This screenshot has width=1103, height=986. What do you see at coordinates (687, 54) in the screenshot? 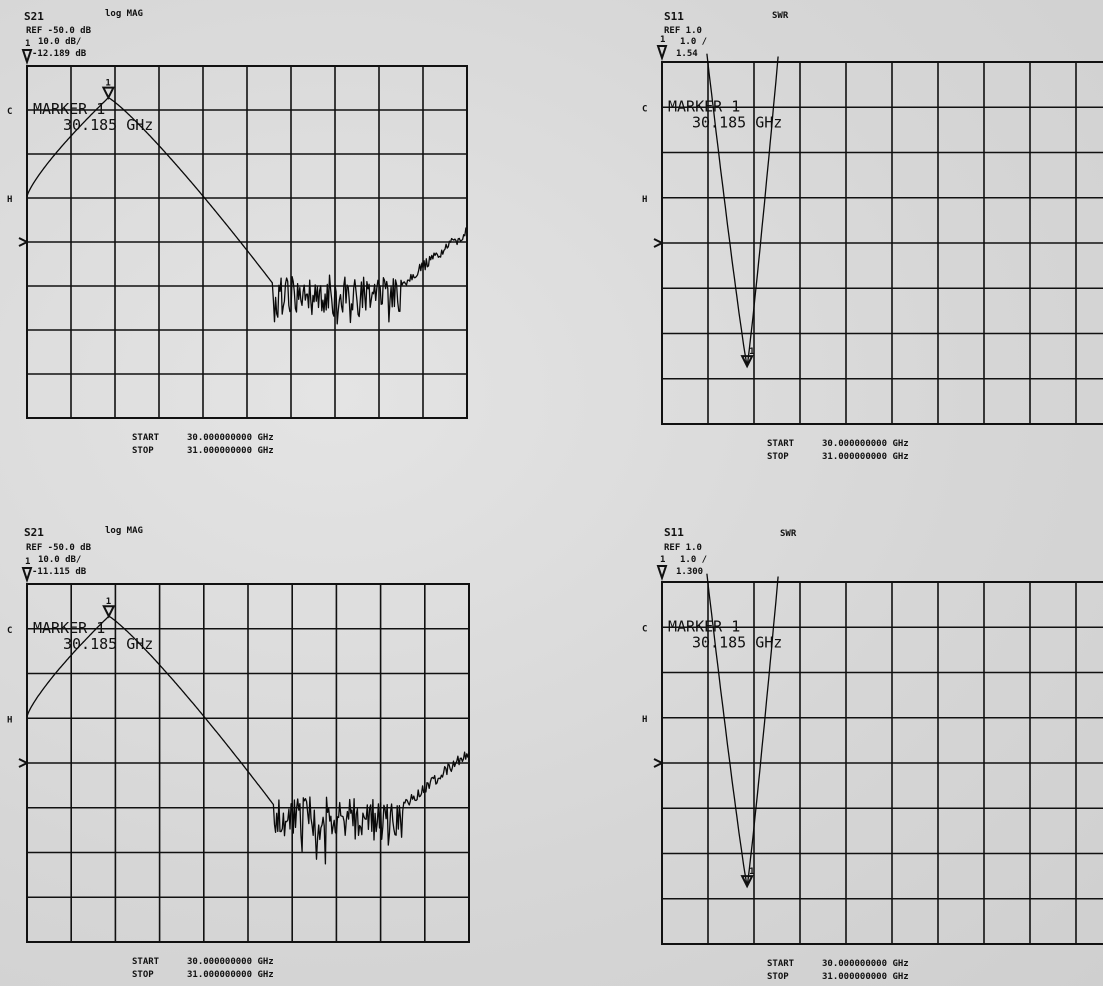
I see `marker-value-label: 1.54` at bounding box center [687, 54].